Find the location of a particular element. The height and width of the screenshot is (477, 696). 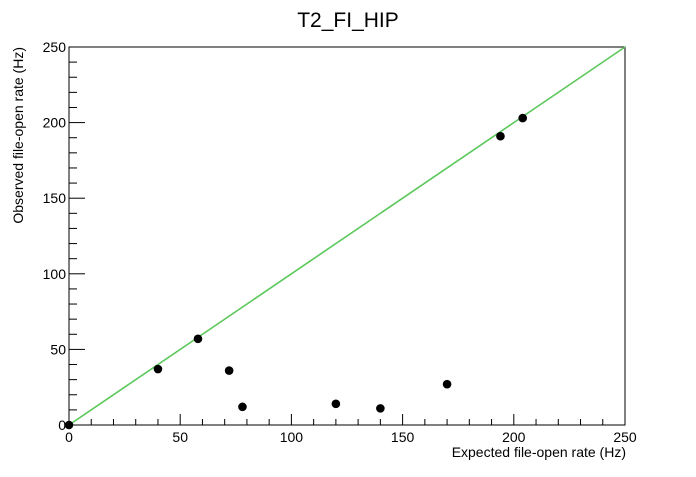

x-axis-tick-labels: 0 50 100 150 200 250 is located at coordinates (351, 437).